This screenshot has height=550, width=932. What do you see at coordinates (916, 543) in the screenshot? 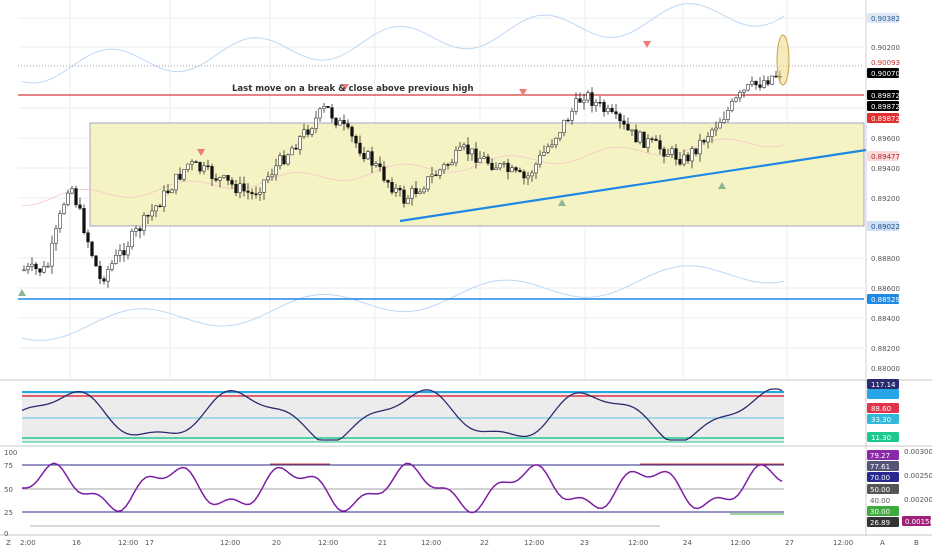
I see `log-scale-button: B` at bounding box center [916, 543].